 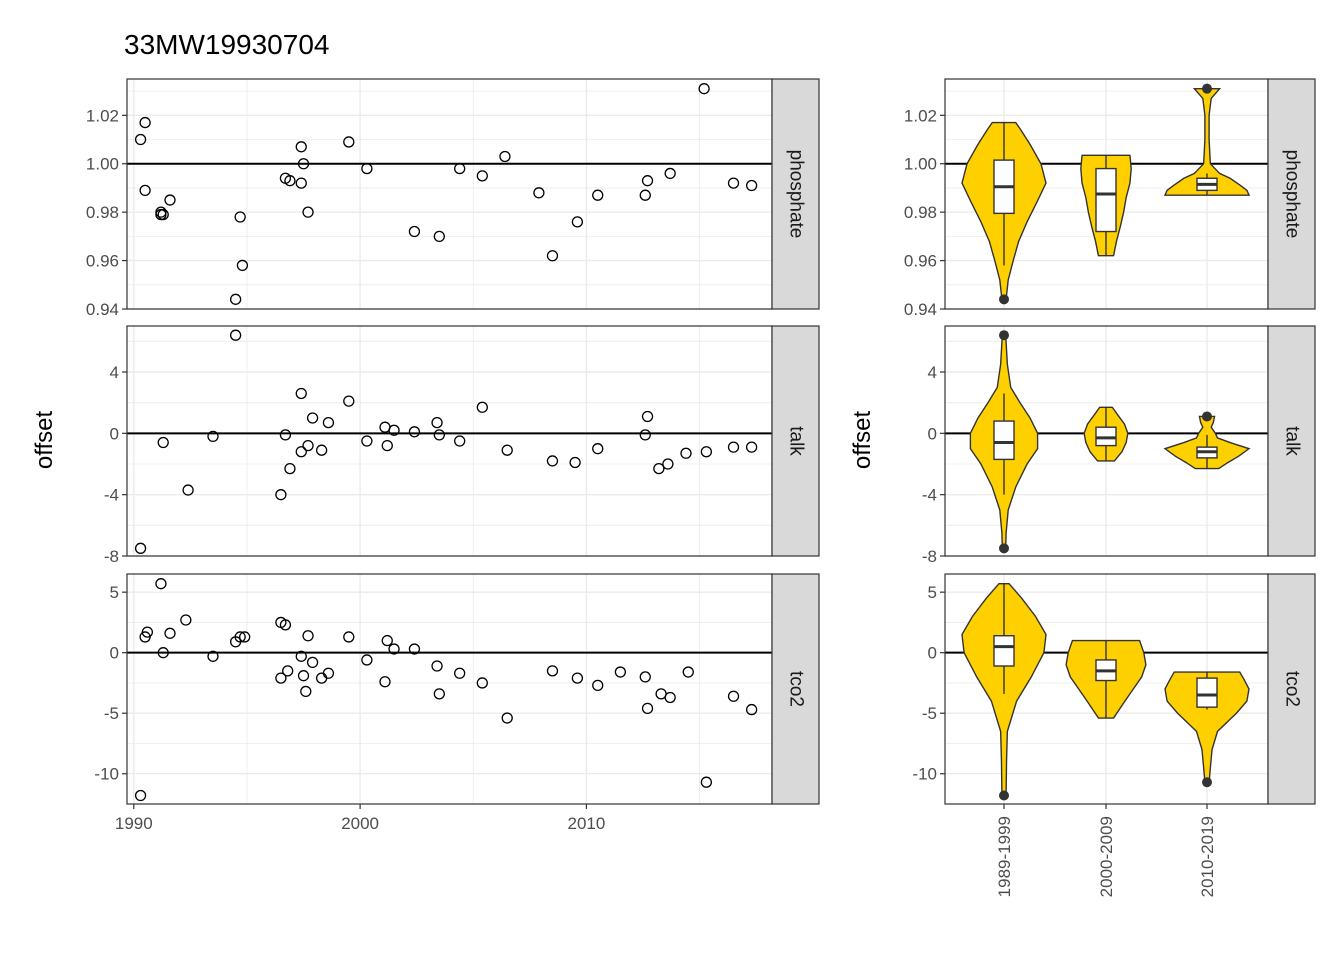 I want to click on scatter-panel-tco2: -10 -5 0 5, so click(x=433, y=689).